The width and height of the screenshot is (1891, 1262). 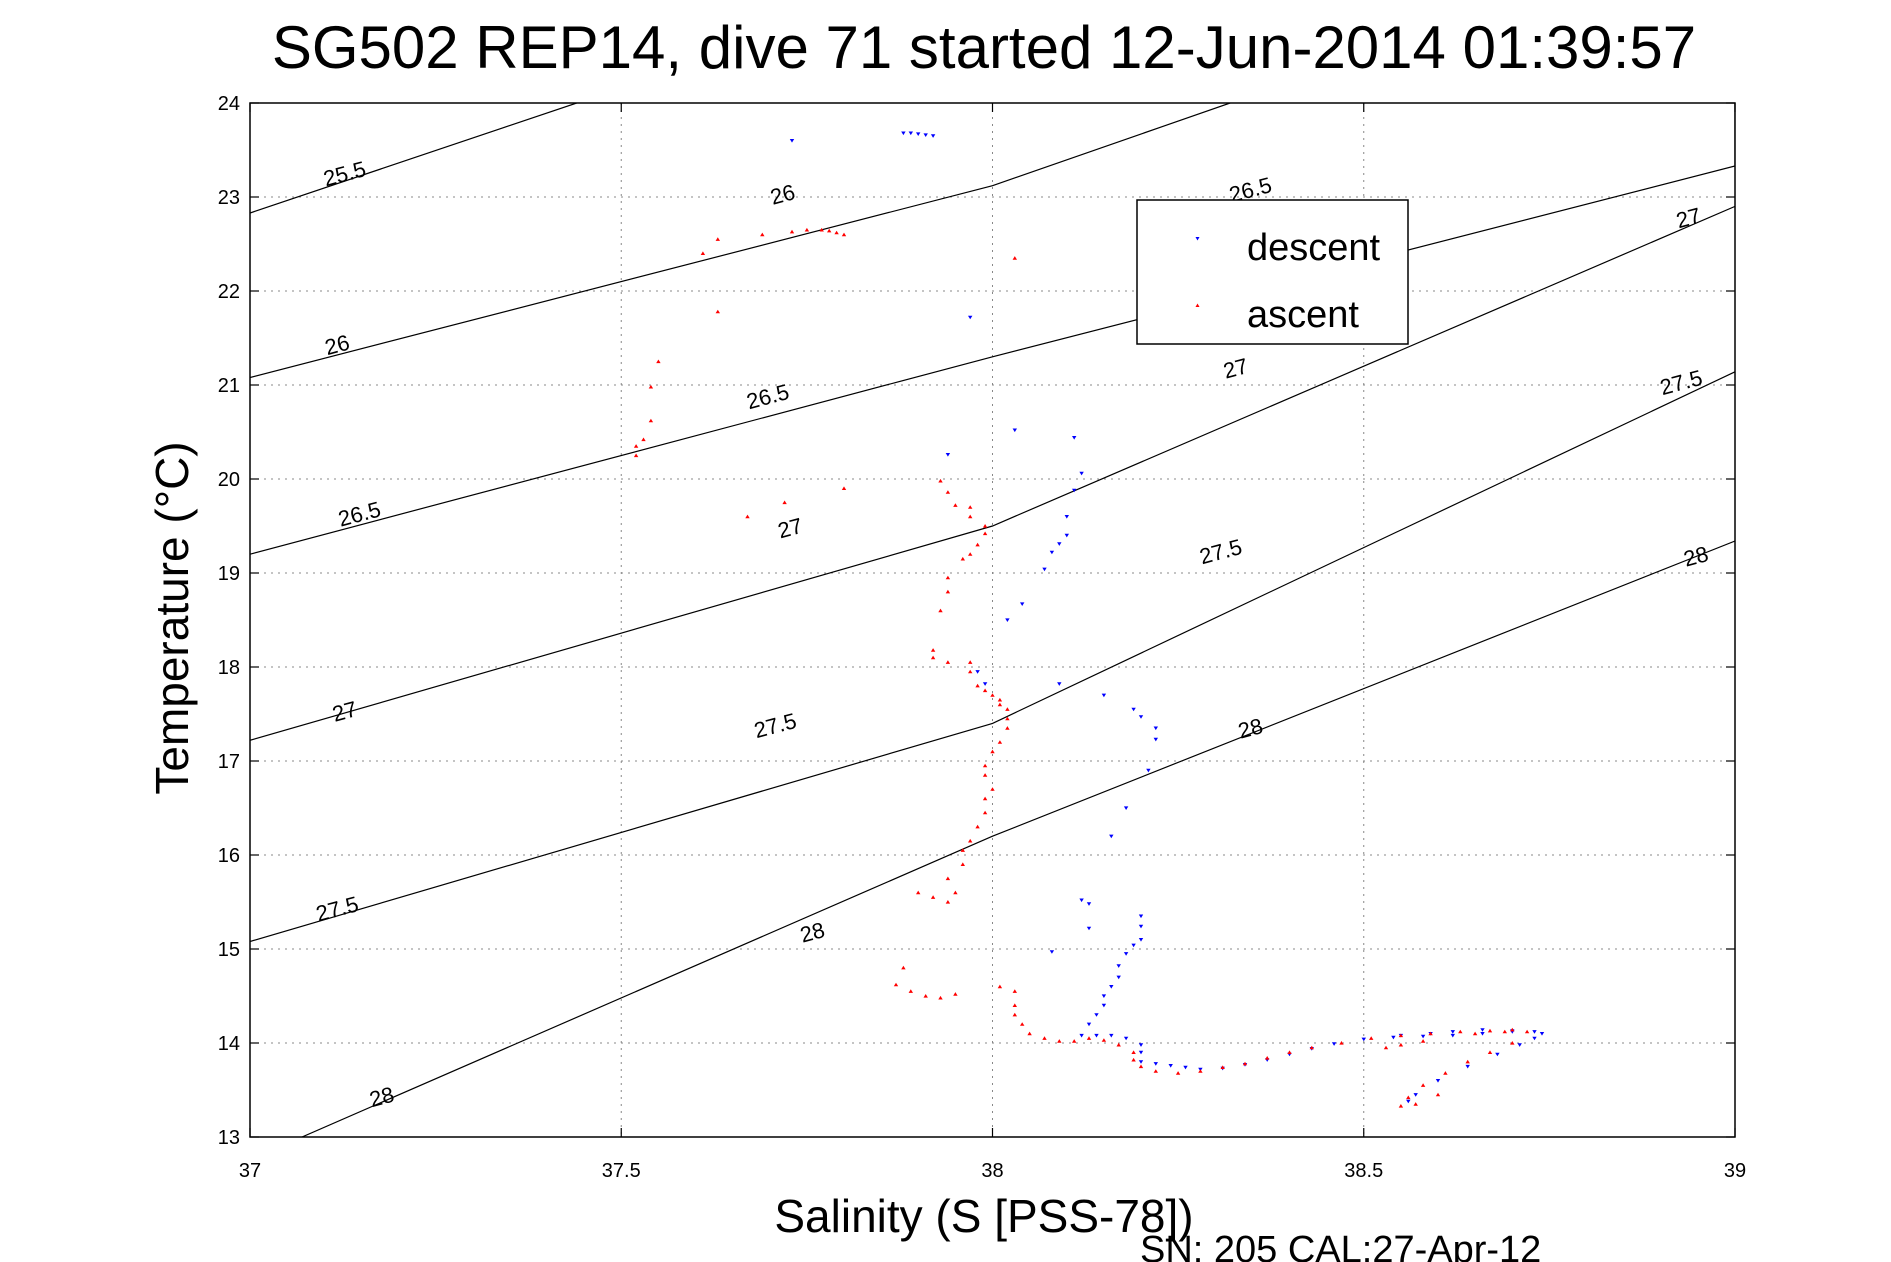 What do you see at coordinates (229, 574) in the screenshot?
I see `y-tick-label: 19` at bounding box center [229, 574].